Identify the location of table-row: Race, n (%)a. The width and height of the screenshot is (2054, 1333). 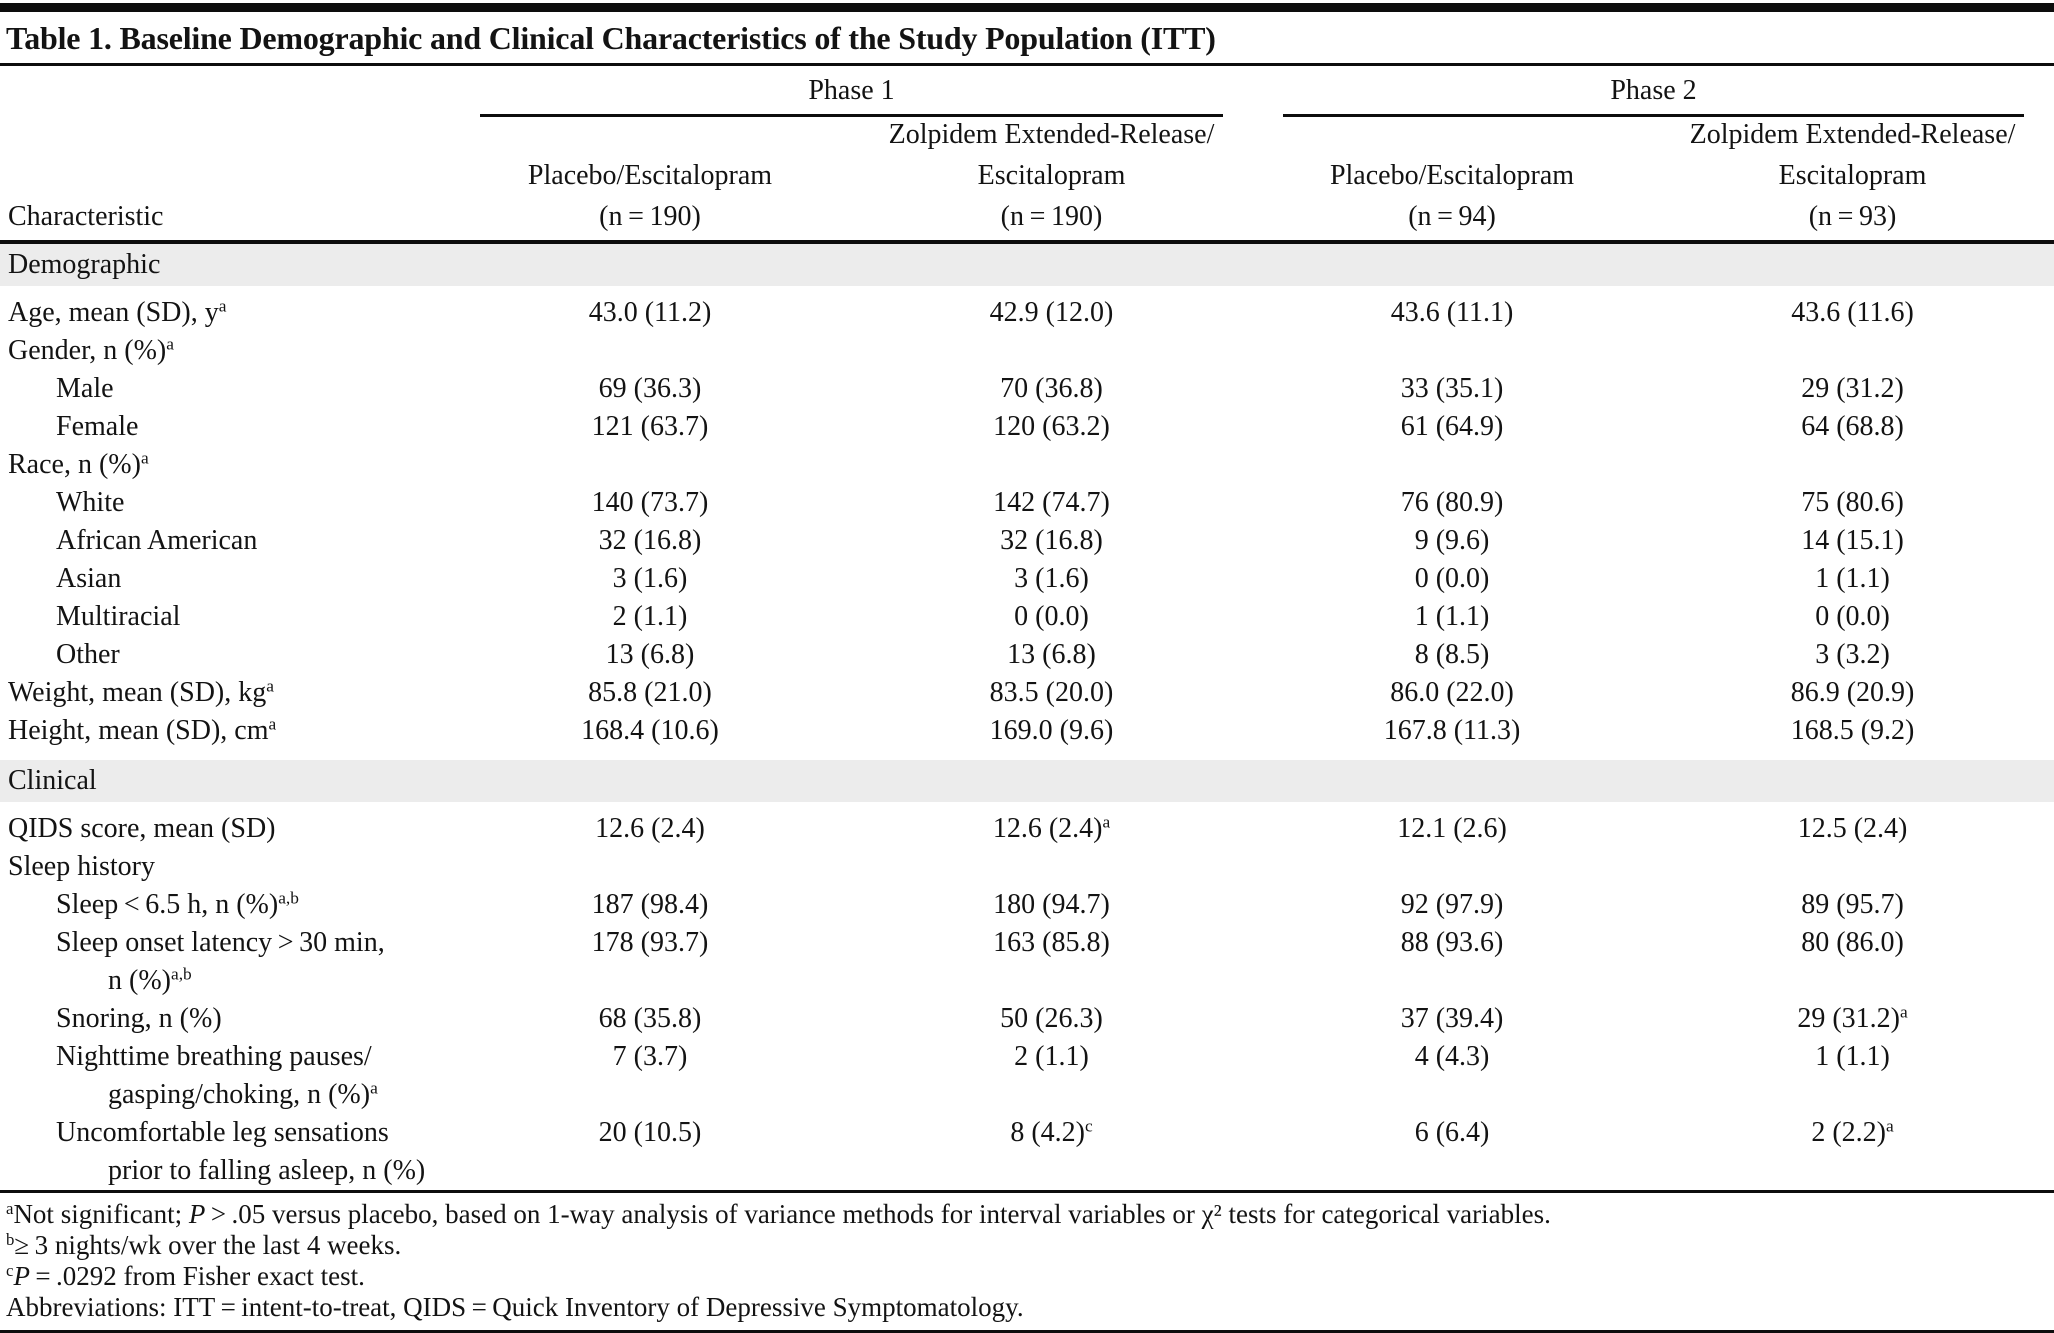
(1027, 465).